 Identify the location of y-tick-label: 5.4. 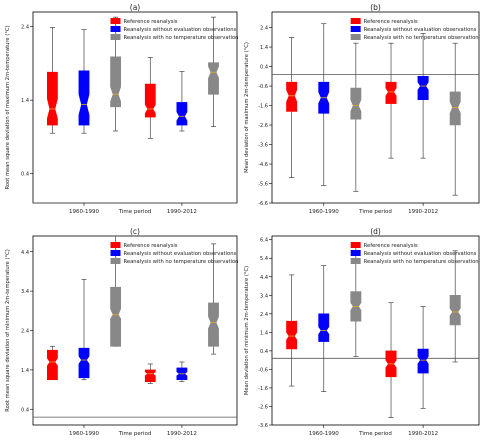
(264, 259).